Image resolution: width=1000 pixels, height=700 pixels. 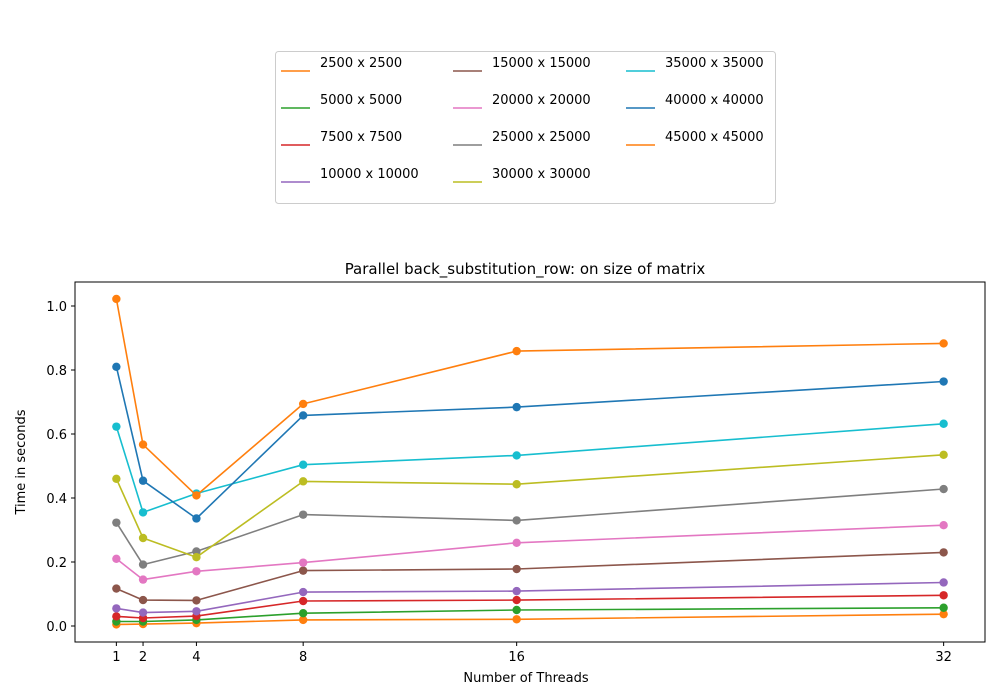 What do you see at coordinates (516, 657) in the screenshot?
I see `x-tick-label: 16` at bounding box center [516, 657].